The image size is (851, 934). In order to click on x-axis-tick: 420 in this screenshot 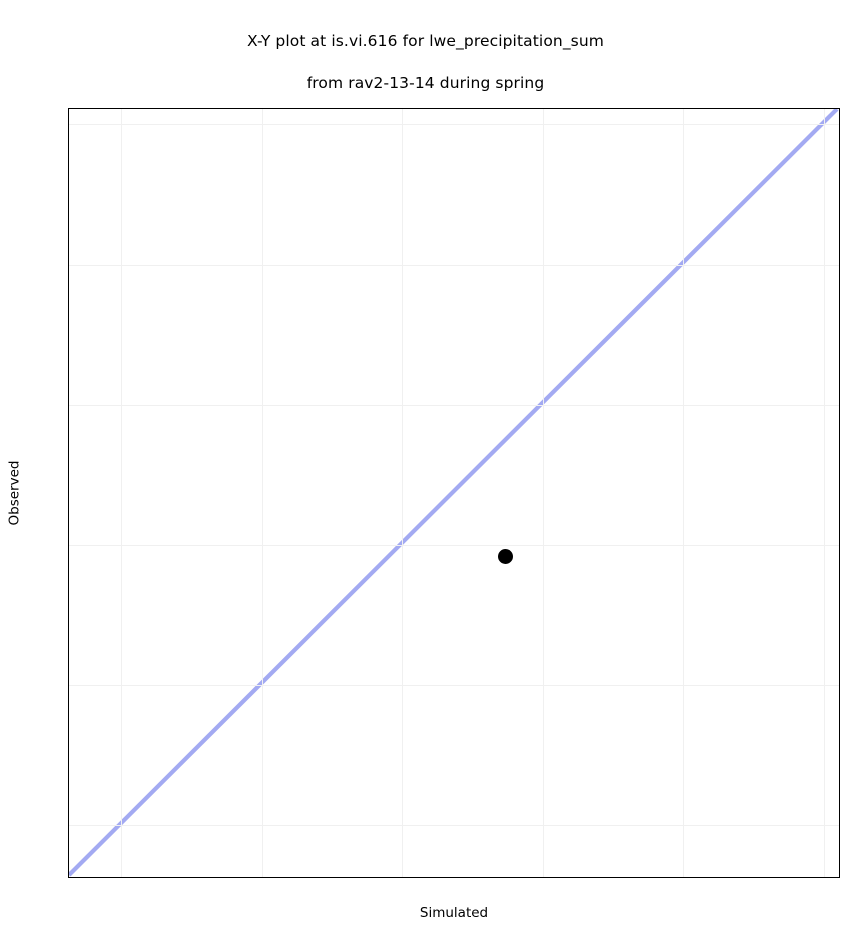, I will do `click(402, 877)`.